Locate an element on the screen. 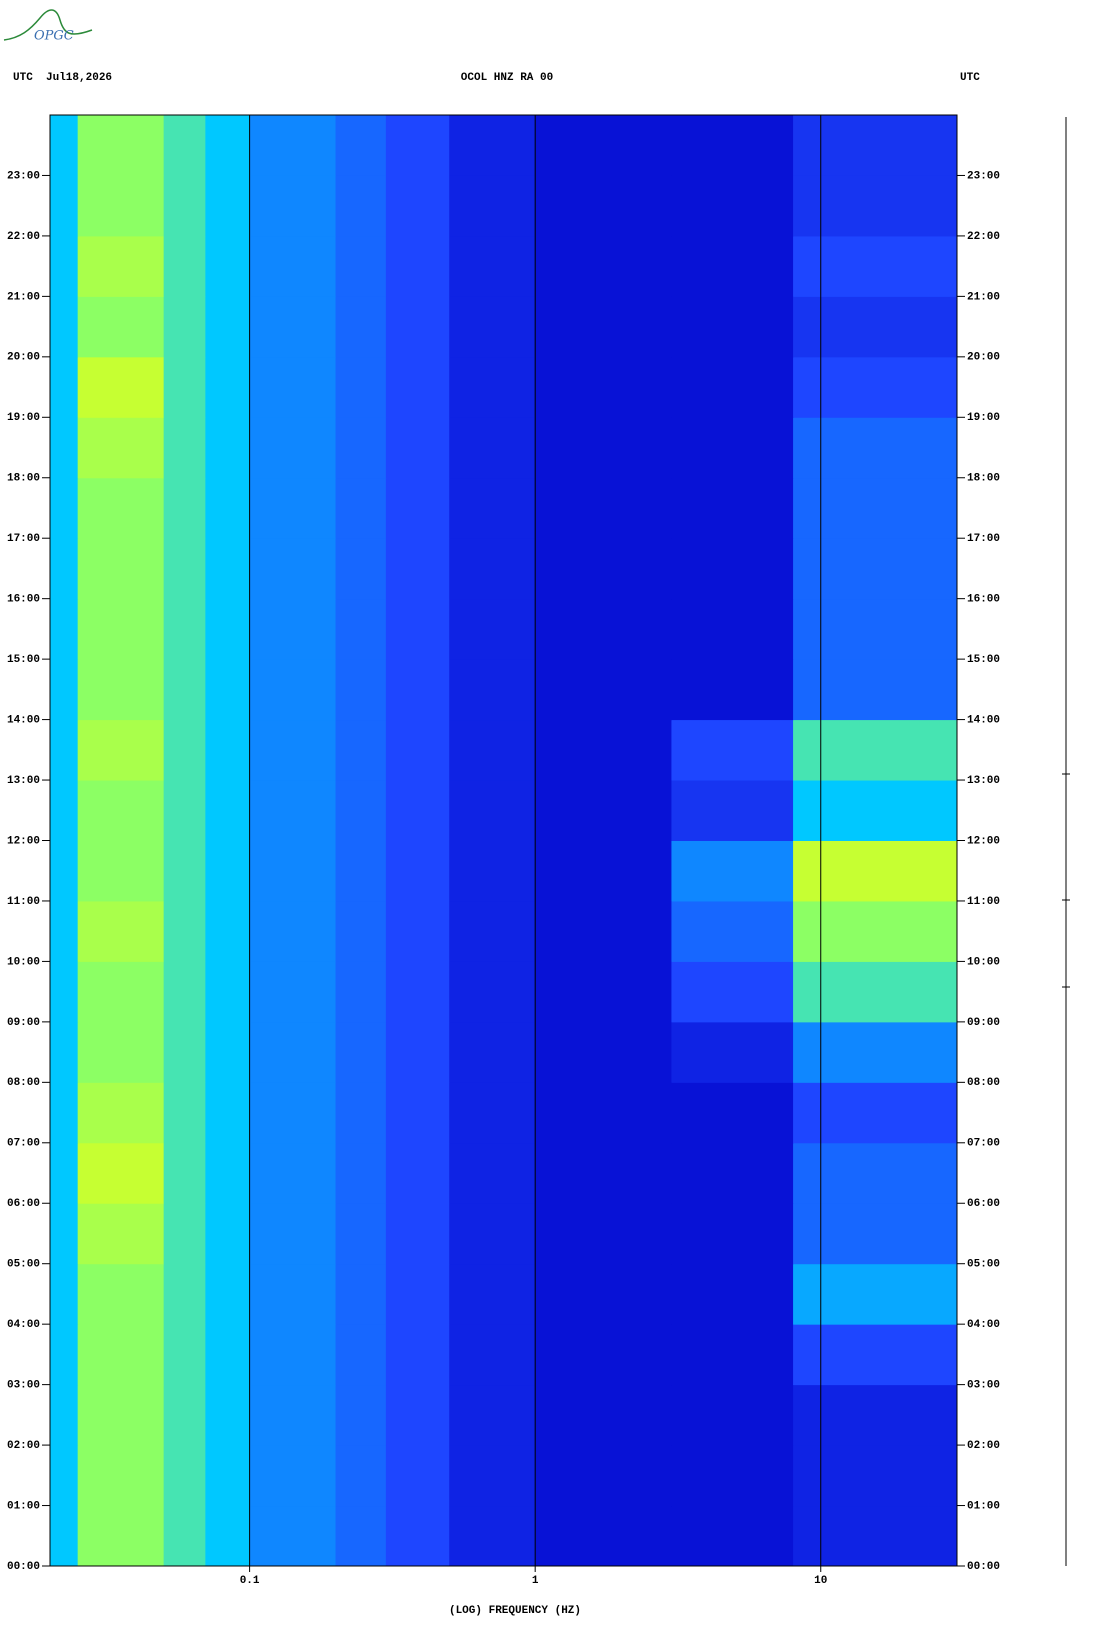 The image size is (1102, 1634). y-tick-label: 23:00 is located at coordinates (23, 176).